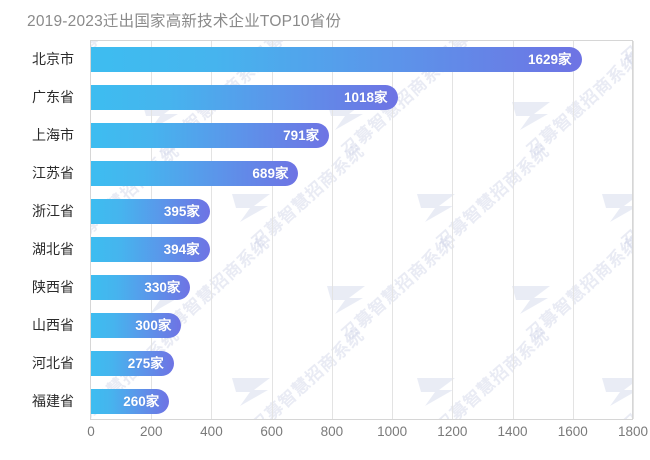 This screenshot has width=650, height=460. What do you see at coordinates (151, 431) in the screenshot?
I see `x-axis-tick-label: 200` at bounding box center [151, 431].